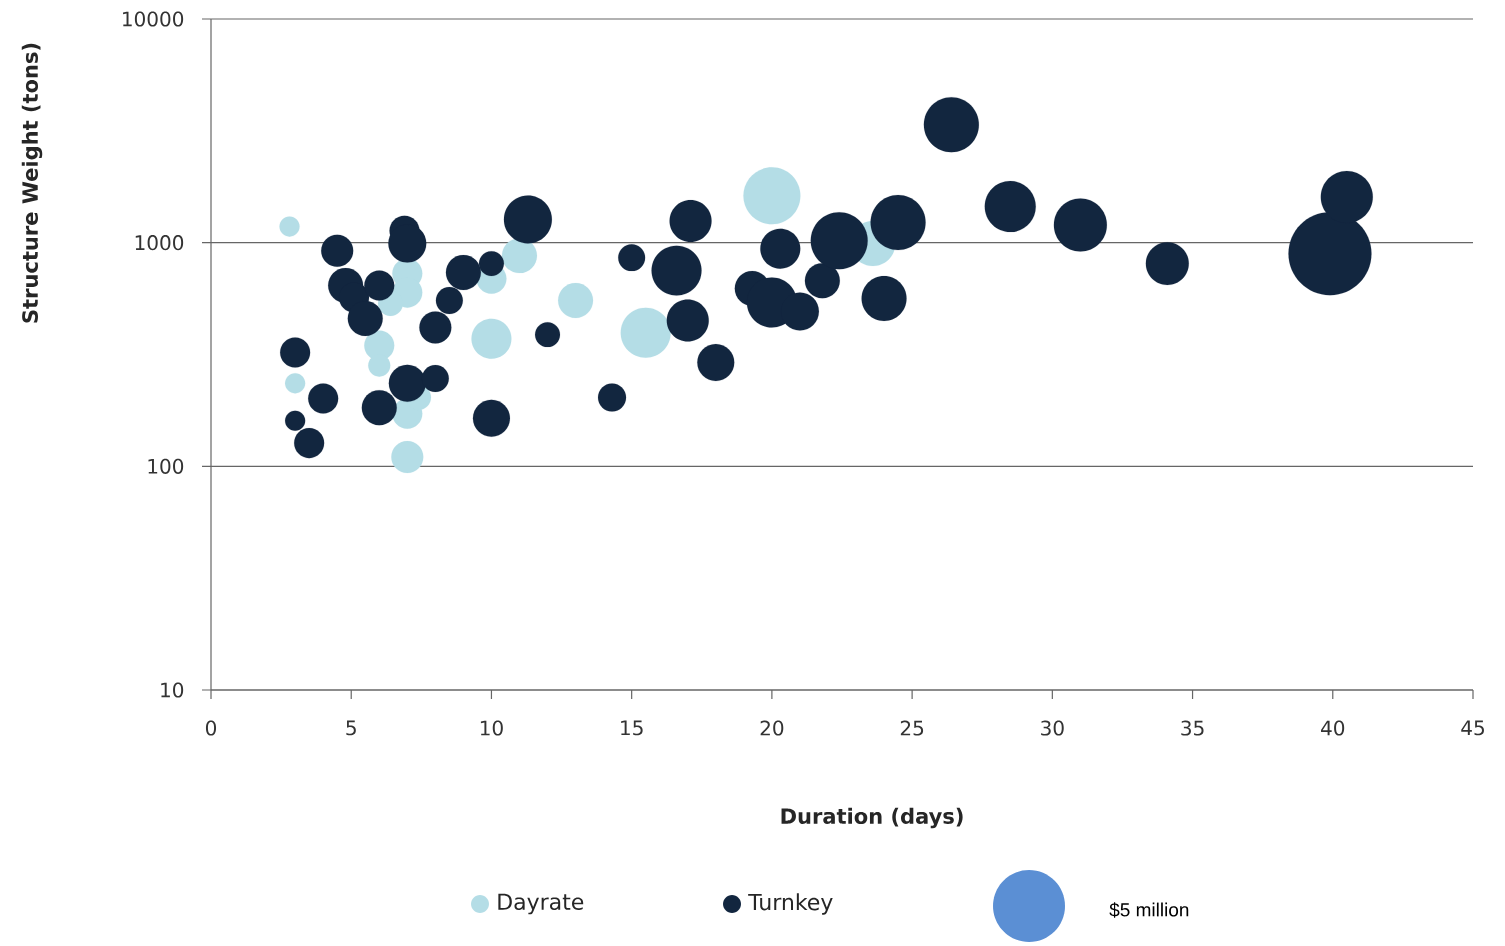 This screenshot has height=946, width=1505. Describe the element at coordinates (153, 19) in the screenshot. I see `y-tick-label: 10000` at that location.